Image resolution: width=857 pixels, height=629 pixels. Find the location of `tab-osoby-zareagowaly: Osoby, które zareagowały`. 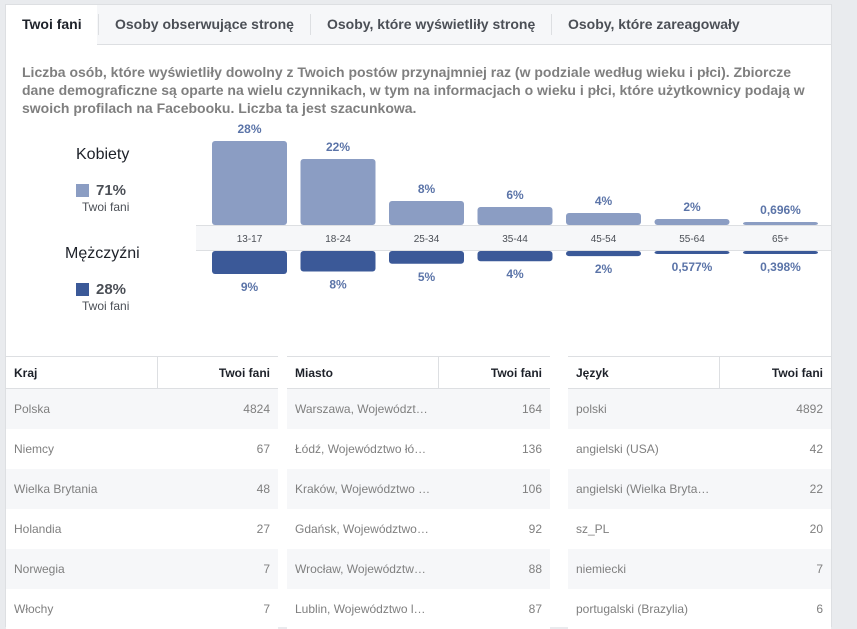

tab-osoby-zareagowaly: Osoby, które zareagowały is located at coordinates (654, 24).